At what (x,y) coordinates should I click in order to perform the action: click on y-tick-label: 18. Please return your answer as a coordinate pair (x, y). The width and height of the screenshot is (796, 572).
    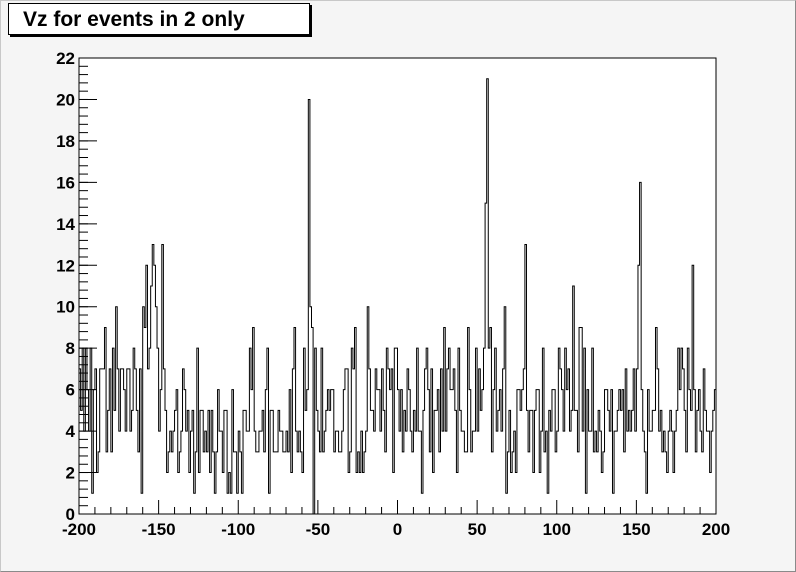
    Looking at the image, I should click on (65, 141).